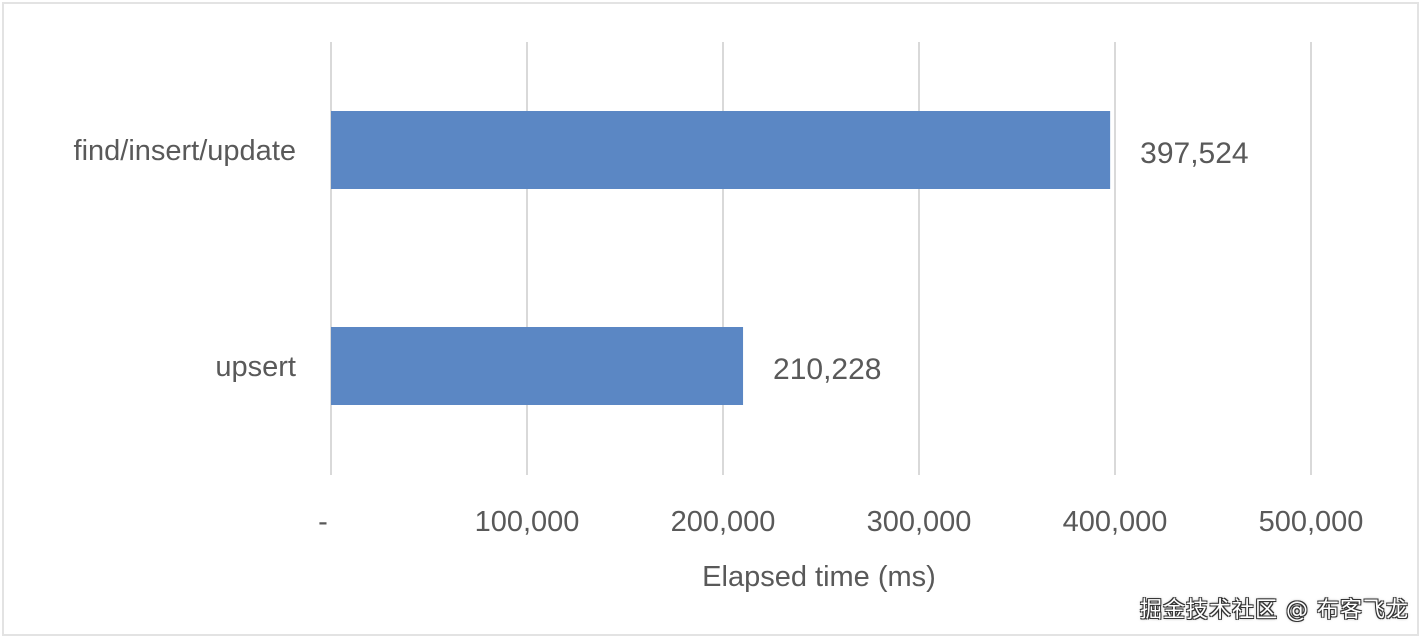  Describe the element at coordinates (1194, 153) in the screenshot. I see `data-label-0: 397,524` at that location.